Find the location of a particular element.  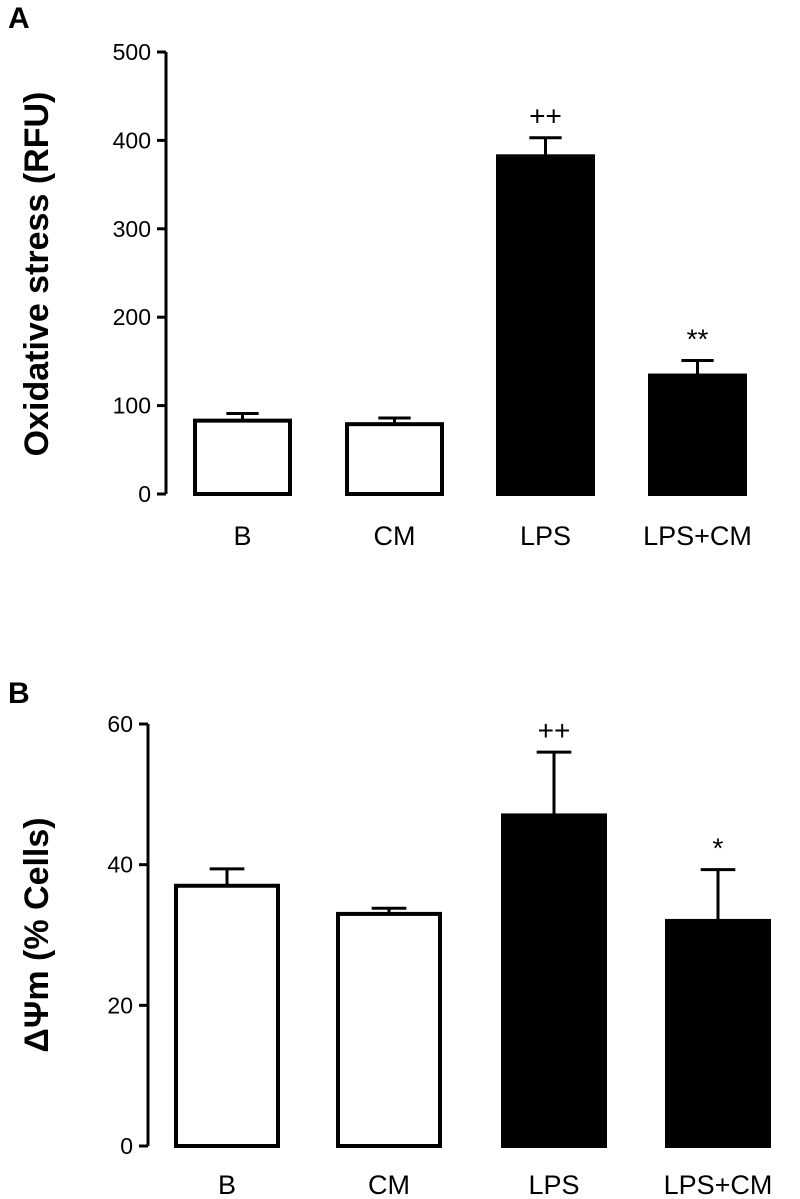

bar-a-cm is located at coordinates (394, 459).